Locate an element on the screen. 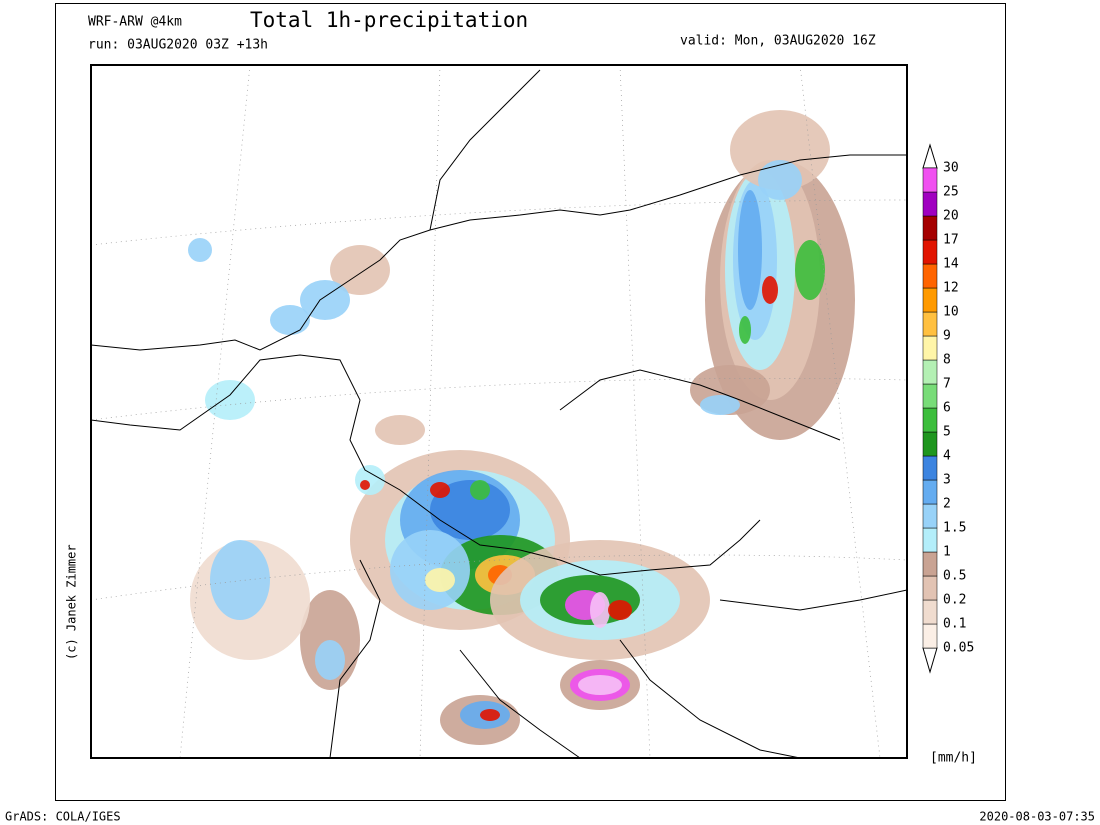 This screenshot has height=825, width=1100. colorbar-label: 10 is located at coordinates (951, 312).